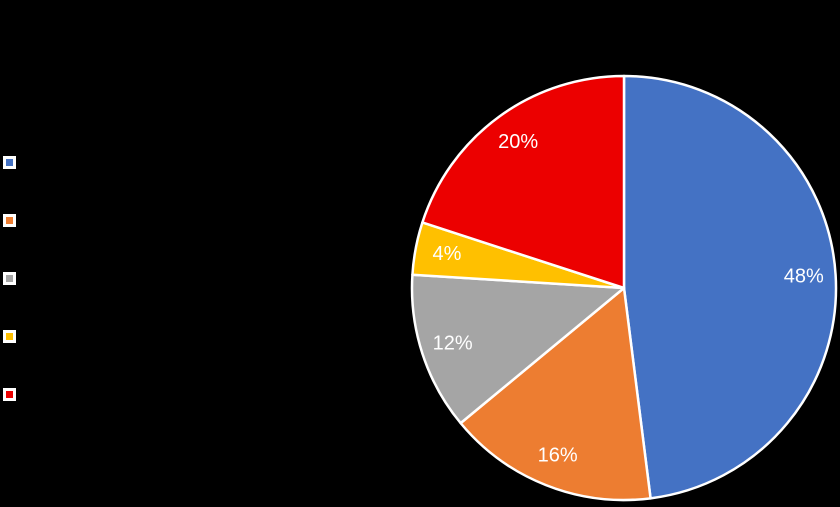 The height and width of the screenshot is (507, 840). What do you see at coordinates (447, 254) in the screenshot?
I see `pie-slice-label-3: 4%` at bounding box center [447, 254].